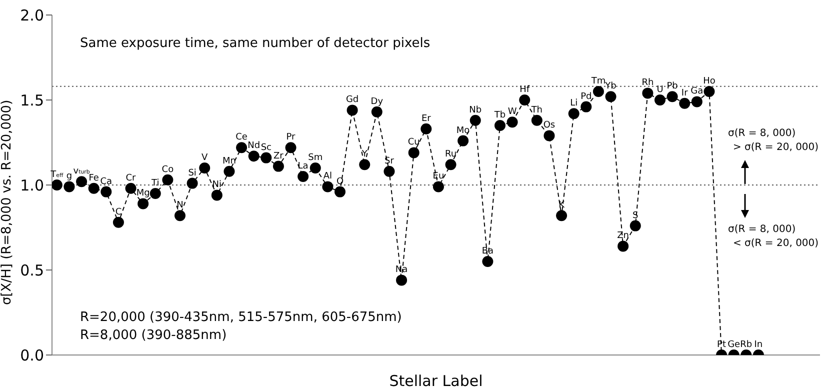 The height and width of the screenshot is (388, 830). What do you see at coordinates (574, 103) in the screenshot?
I see `x-tick-label: Li` at bounding box center [574, 103].